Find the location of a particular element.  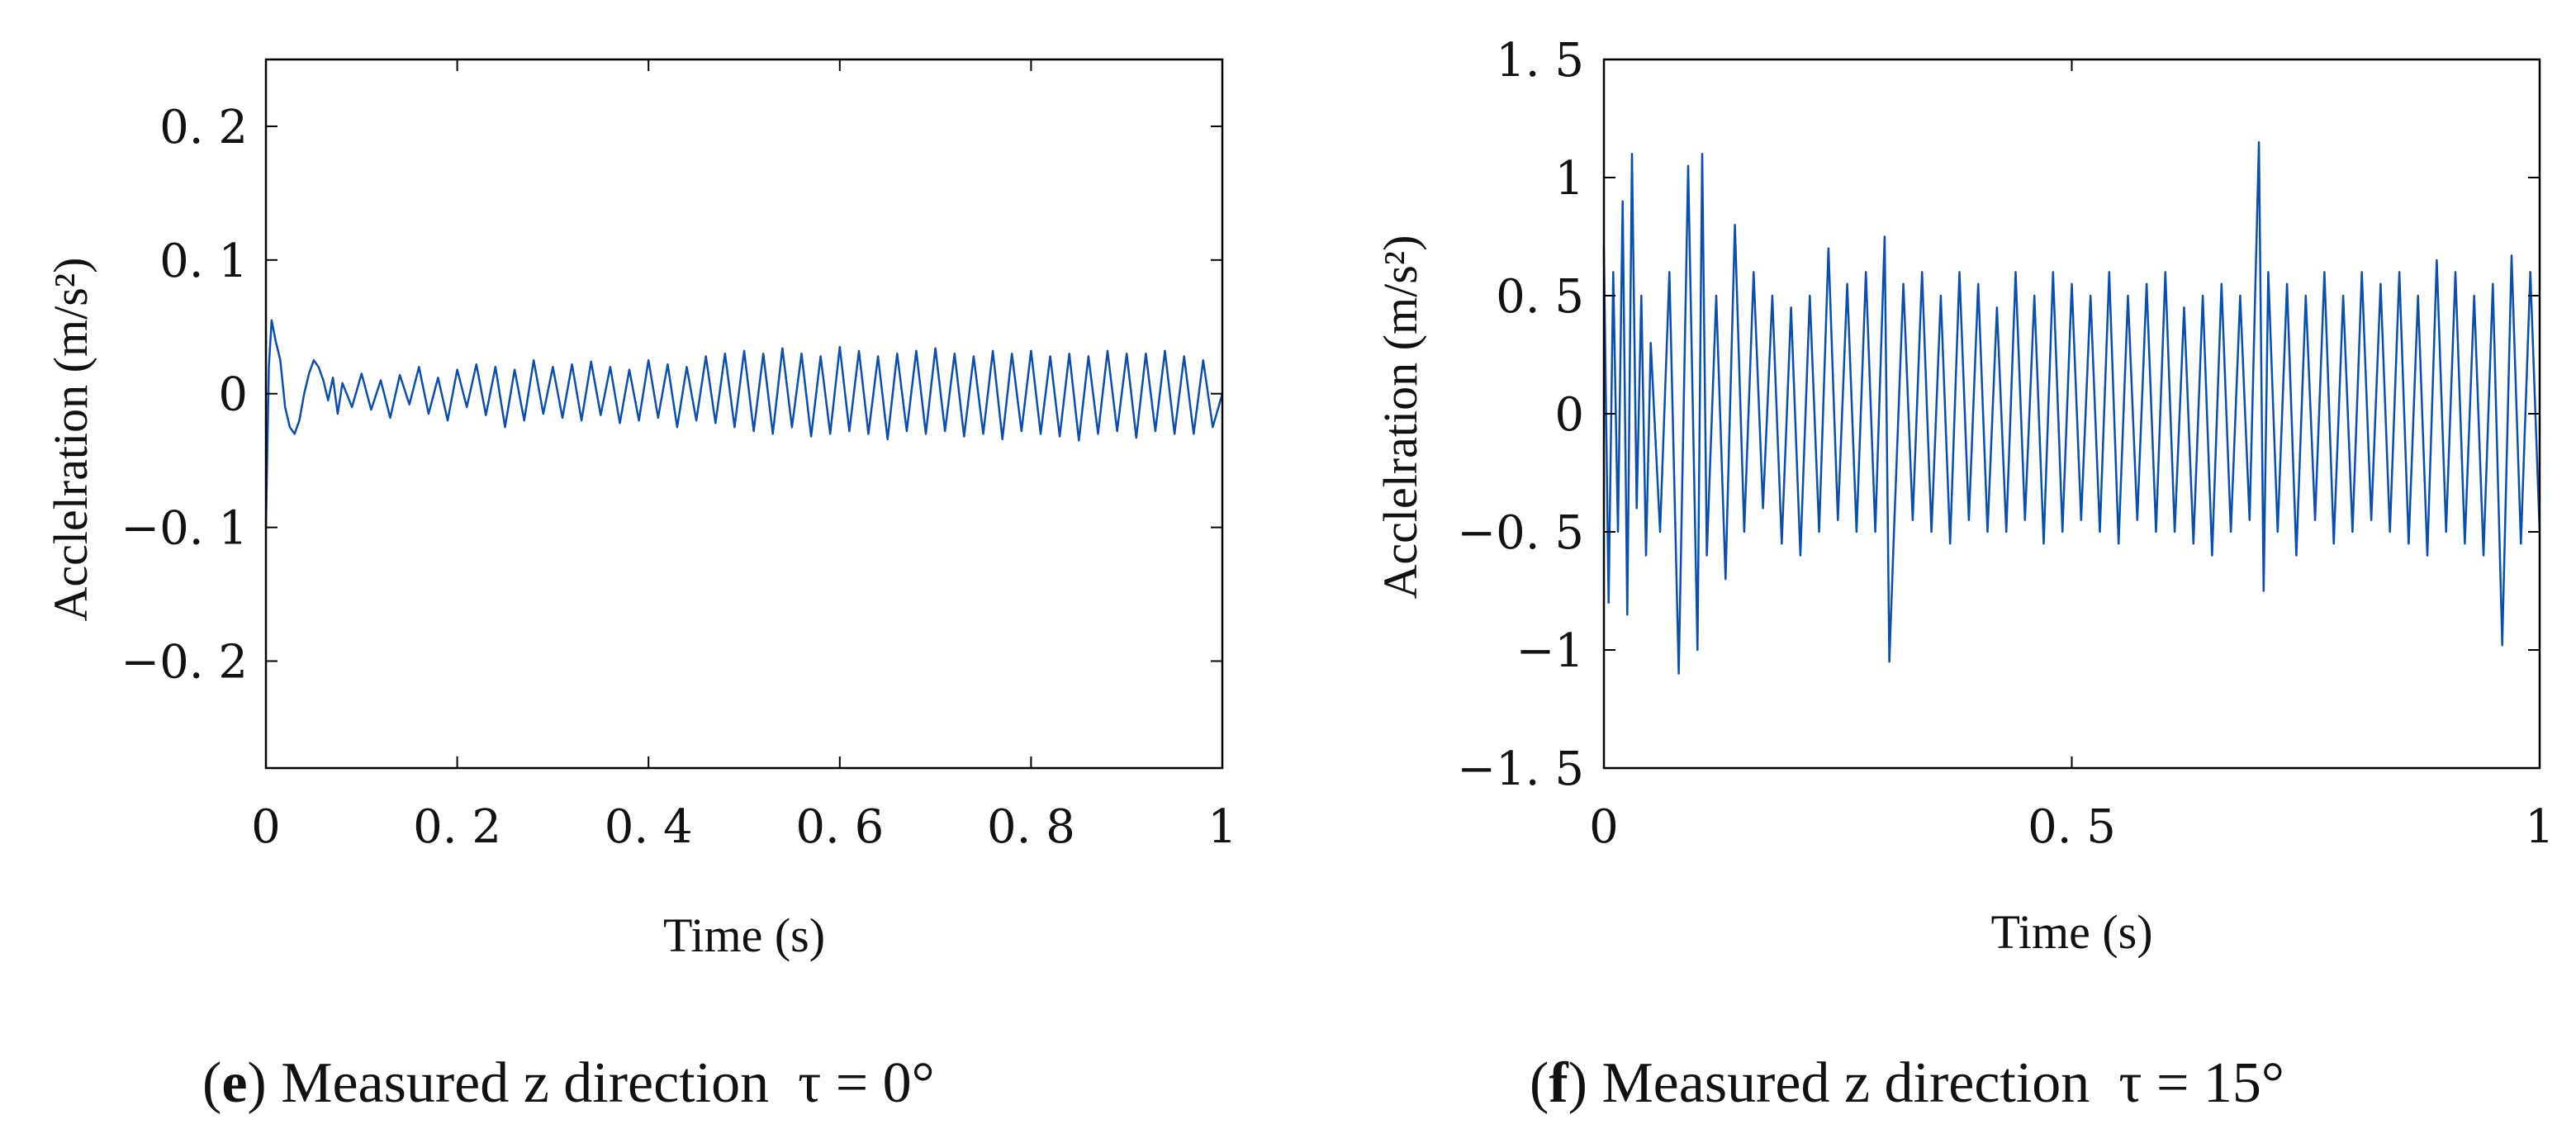

y-tick-label-e: 0 is located at coordinates (233, 395).